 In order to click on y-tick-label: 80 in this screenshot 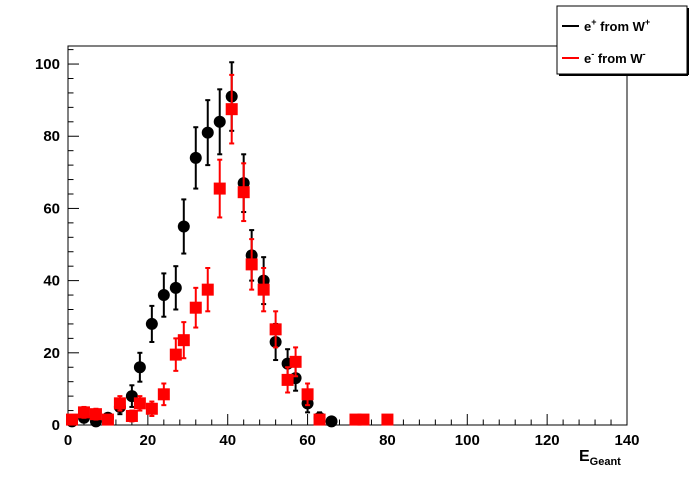, I will do `click(51, 136)`.